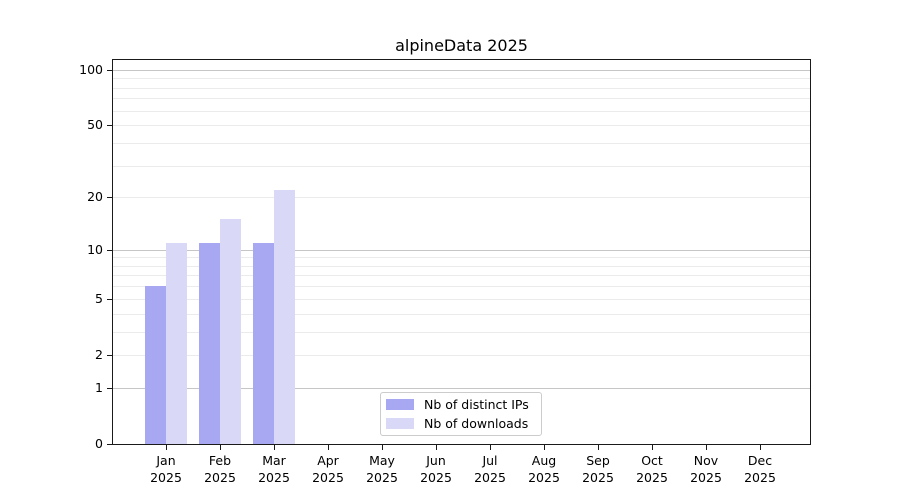 This screenshot has height=500, width=900. I want to click on chart-title: alpineData 2025, so click(461, 45).